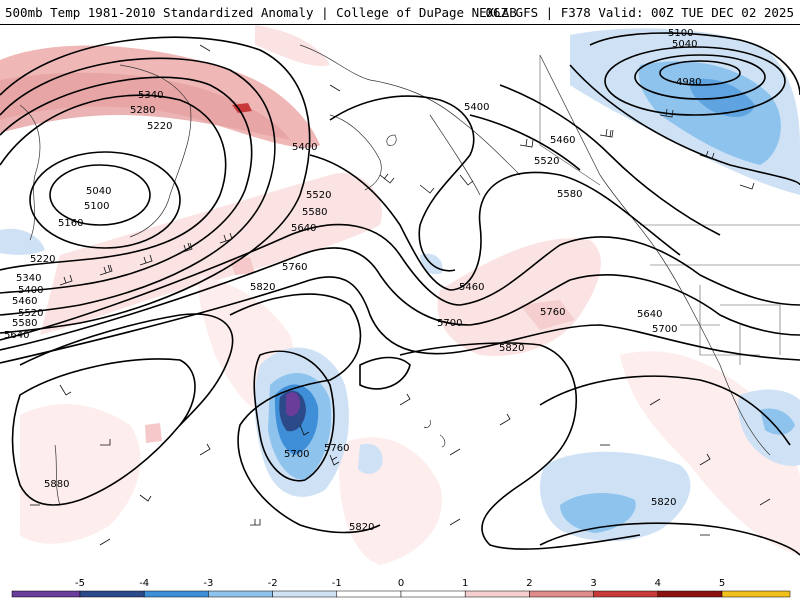 The width and height of the screenshot is (800, 600). Describe the element at coordinates (688, 82) in the screenshot. I see `contour-label: 4980` at that location.